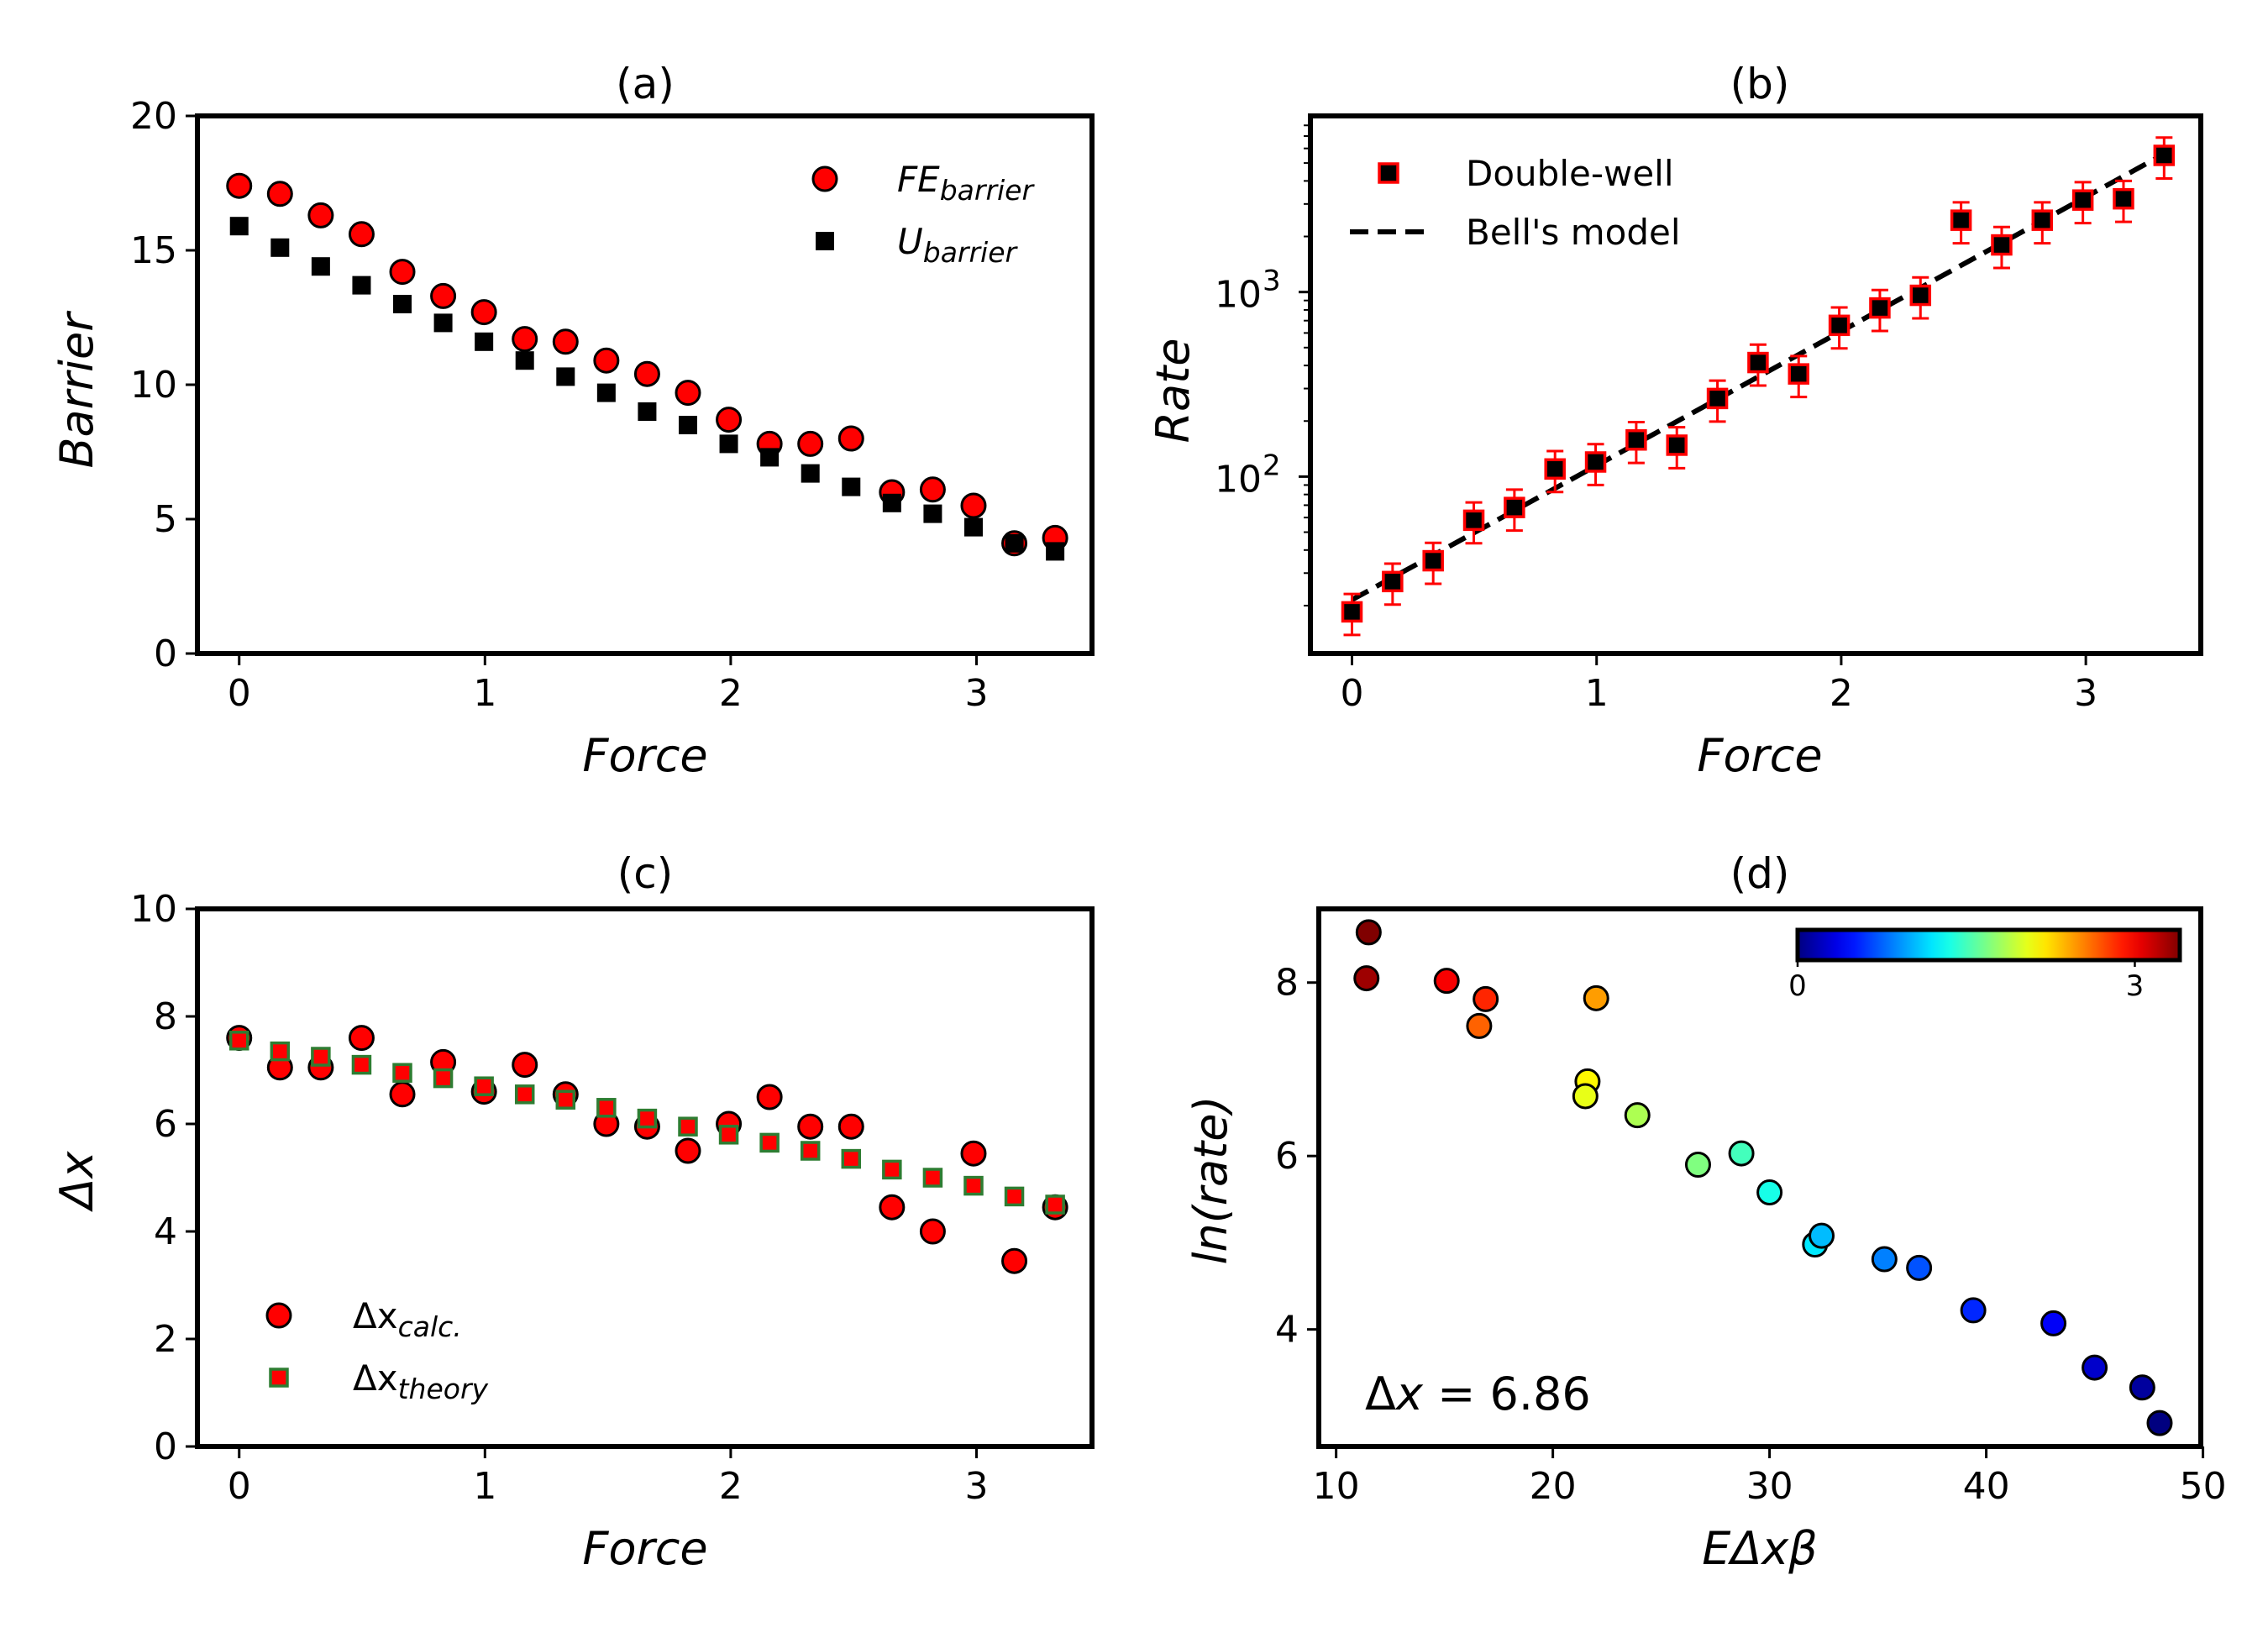 This screenshot has width=2268, height=1638. What do you see at coordinates (958, 245) in the screenshot?
I see `panel-a-legend-label-u: Ubarrier` at bounding box center [958, 245].